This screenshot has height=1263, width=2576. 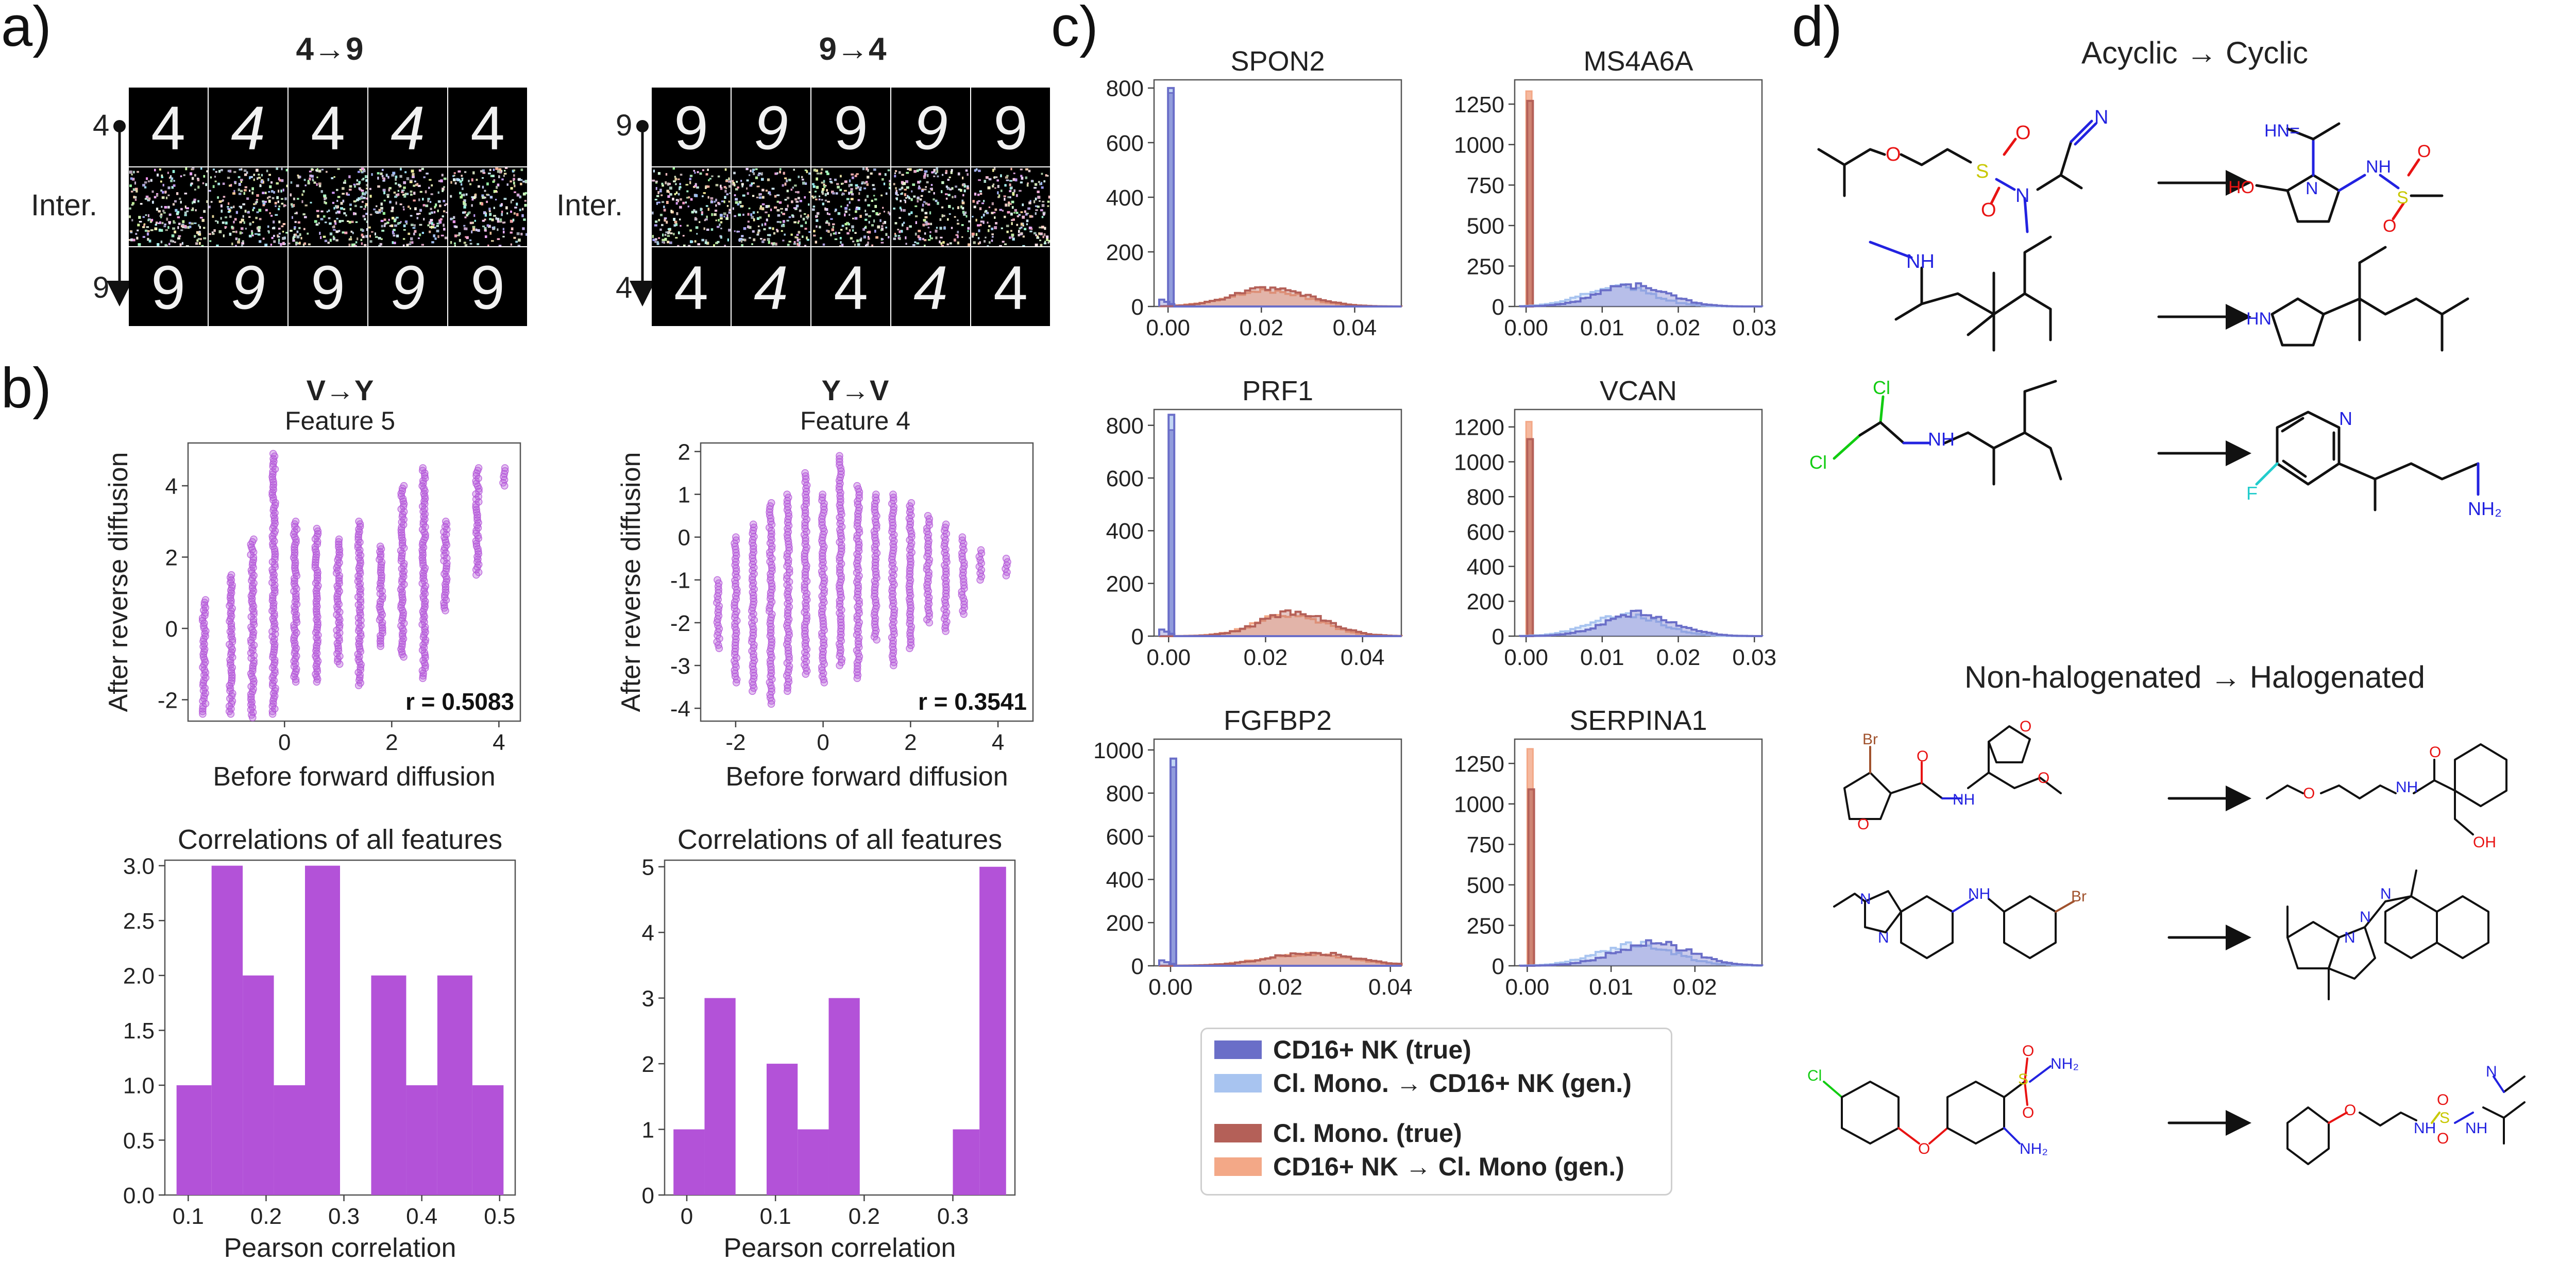 I want to click on x-tick-label: 0.4, so click(x=421, y=1216).